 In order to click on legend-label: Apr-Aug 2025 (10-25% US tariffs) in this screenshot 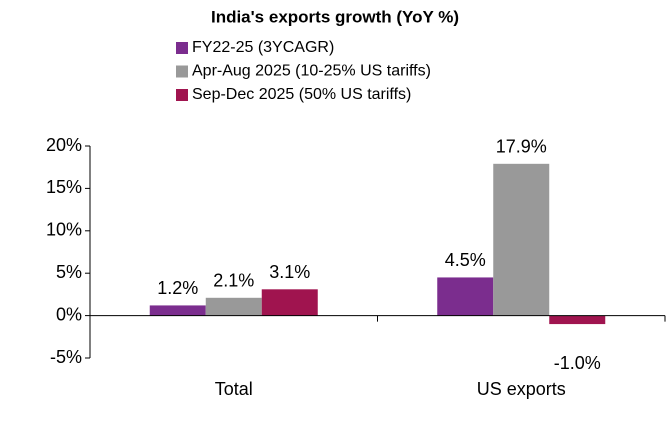, I will do `click(311, 71)`.